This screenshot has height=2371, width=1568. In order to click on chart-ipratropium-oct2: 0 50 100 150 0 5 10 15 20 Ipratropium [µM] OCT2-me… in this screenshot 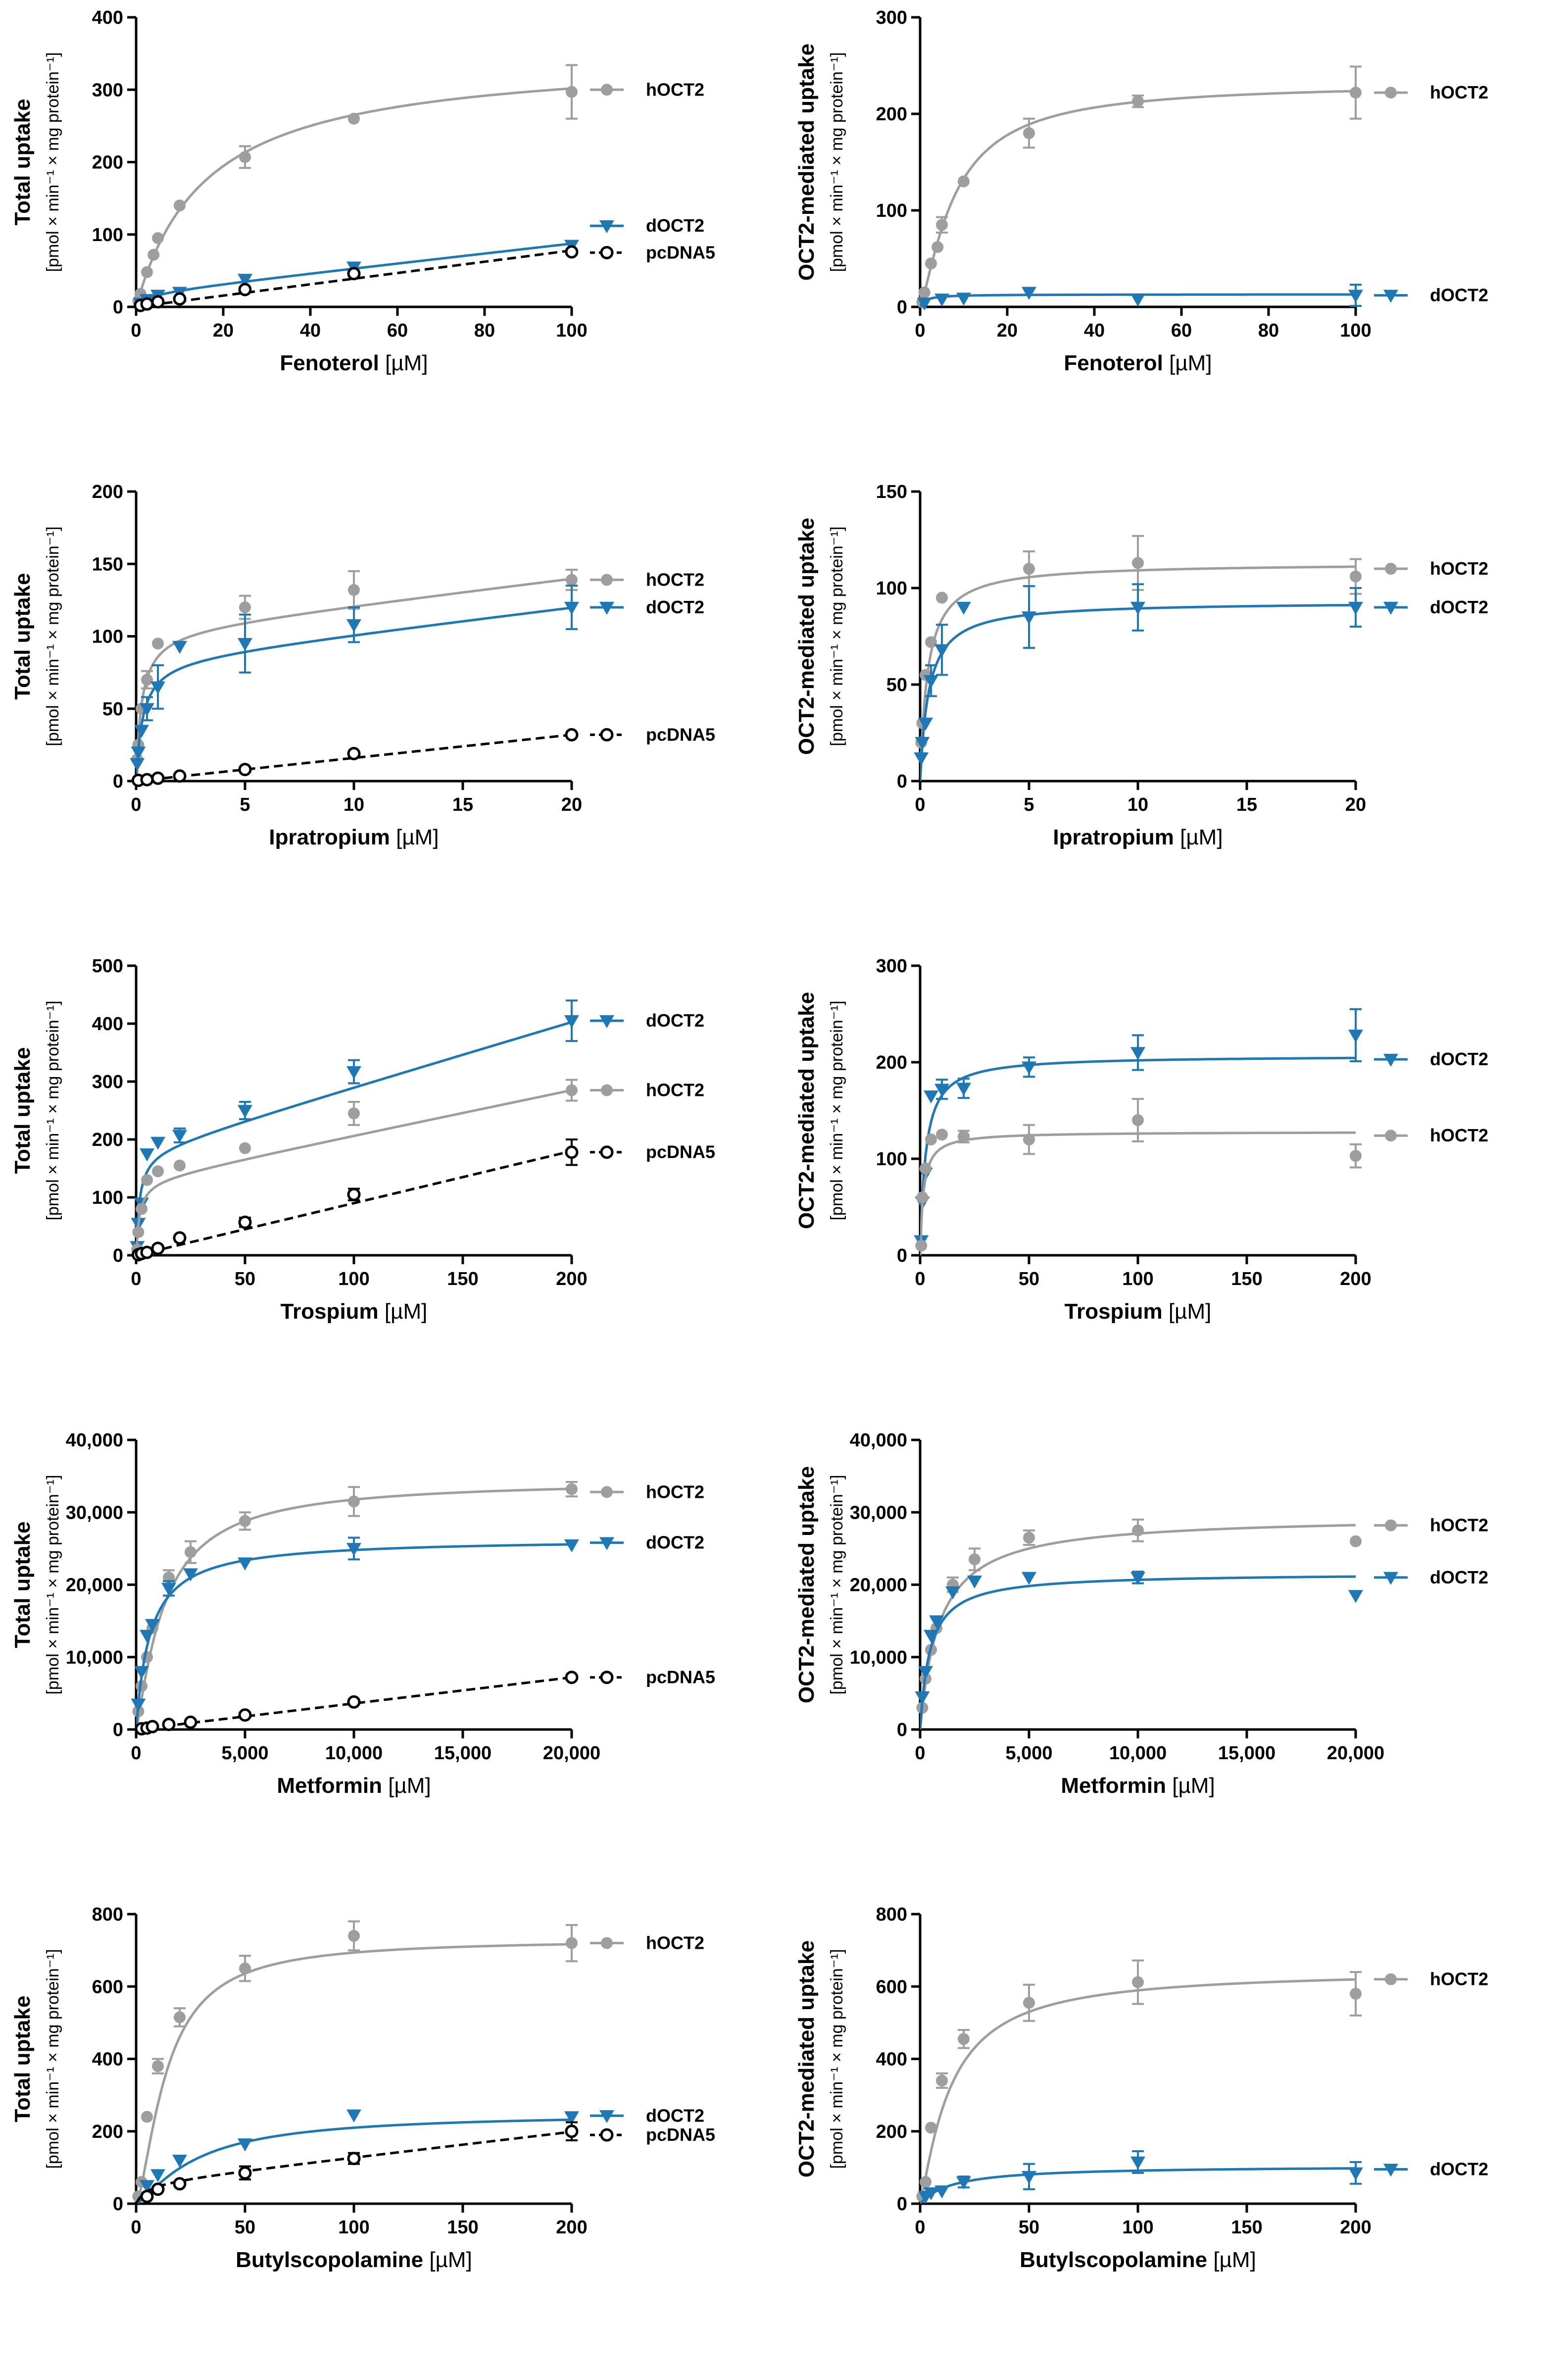, I will do `click(1141, 665)`.